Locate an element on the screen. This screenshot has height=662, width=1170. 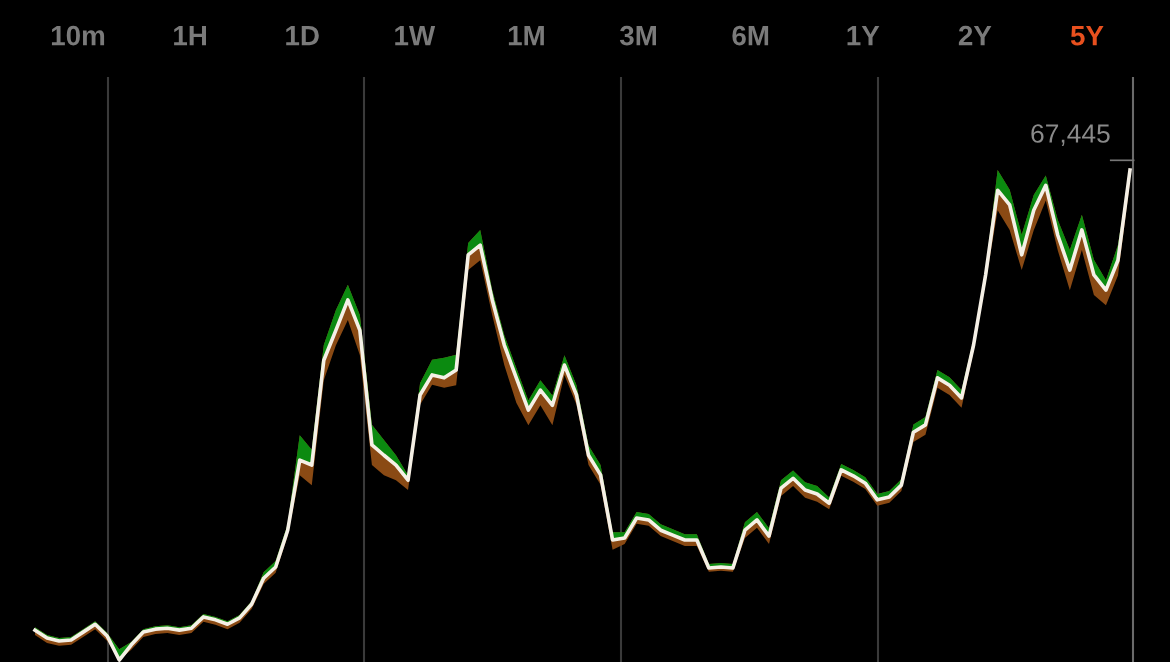
text: 1W is located at coordinates (415, 36).